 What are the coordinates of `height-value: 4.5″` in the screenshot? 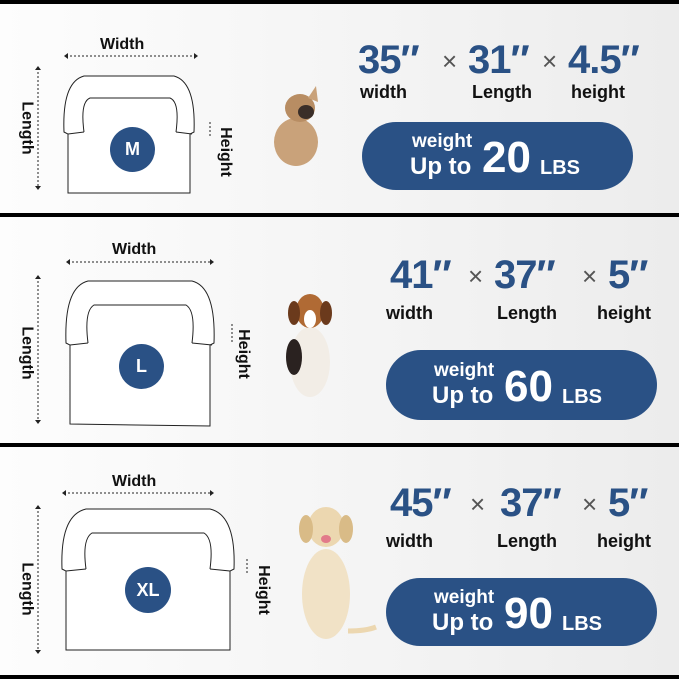 It's located at (604, 60).